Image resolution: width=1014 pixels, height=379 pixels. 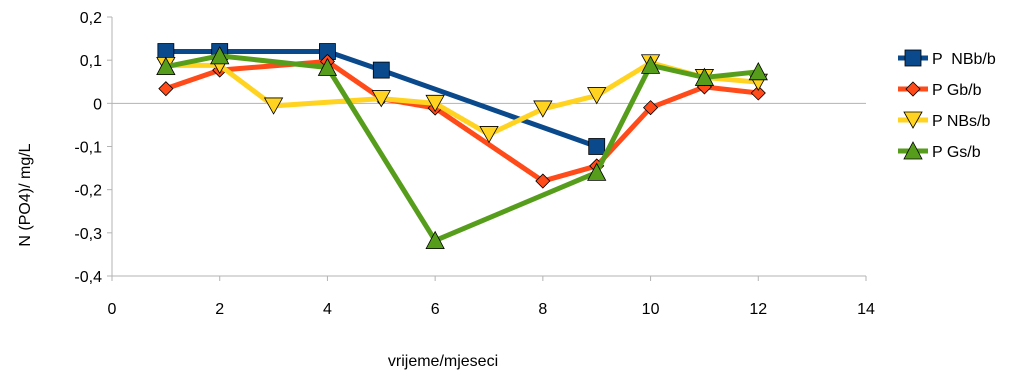 I want to click on x-axis-title: vrijeme/mjeseci, so click(x=443, y=361).